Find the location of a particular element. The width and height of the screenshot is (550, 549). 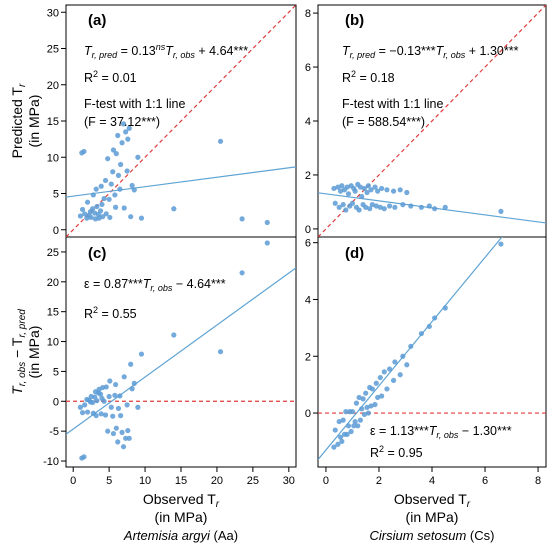

panel-d-r2: R2 = 0.95 is located at coordinates (396, 452).